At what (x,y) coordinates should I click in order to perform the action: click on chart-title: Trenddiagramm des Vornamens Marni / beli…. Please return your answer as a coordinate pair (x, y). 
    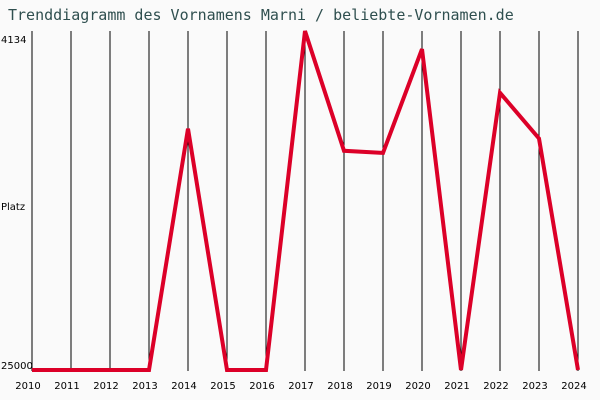
    Looking at the image, I should click on (261, 15).